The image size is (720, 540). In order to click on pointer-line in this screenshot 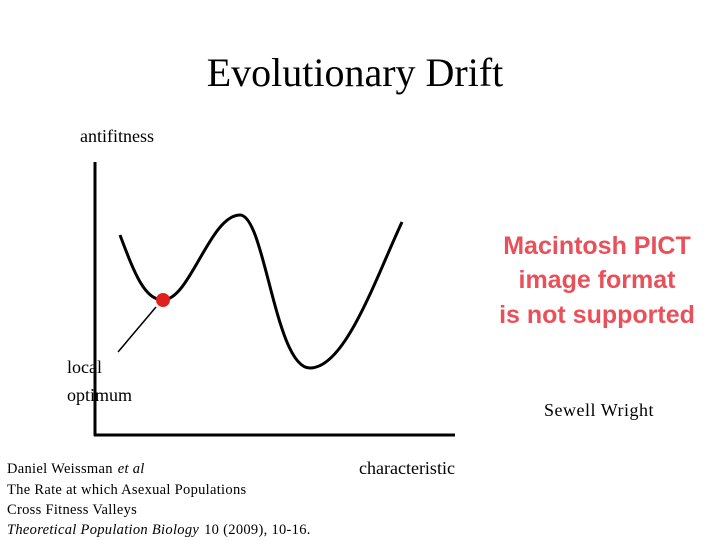, I will do `click(137, 329)`.